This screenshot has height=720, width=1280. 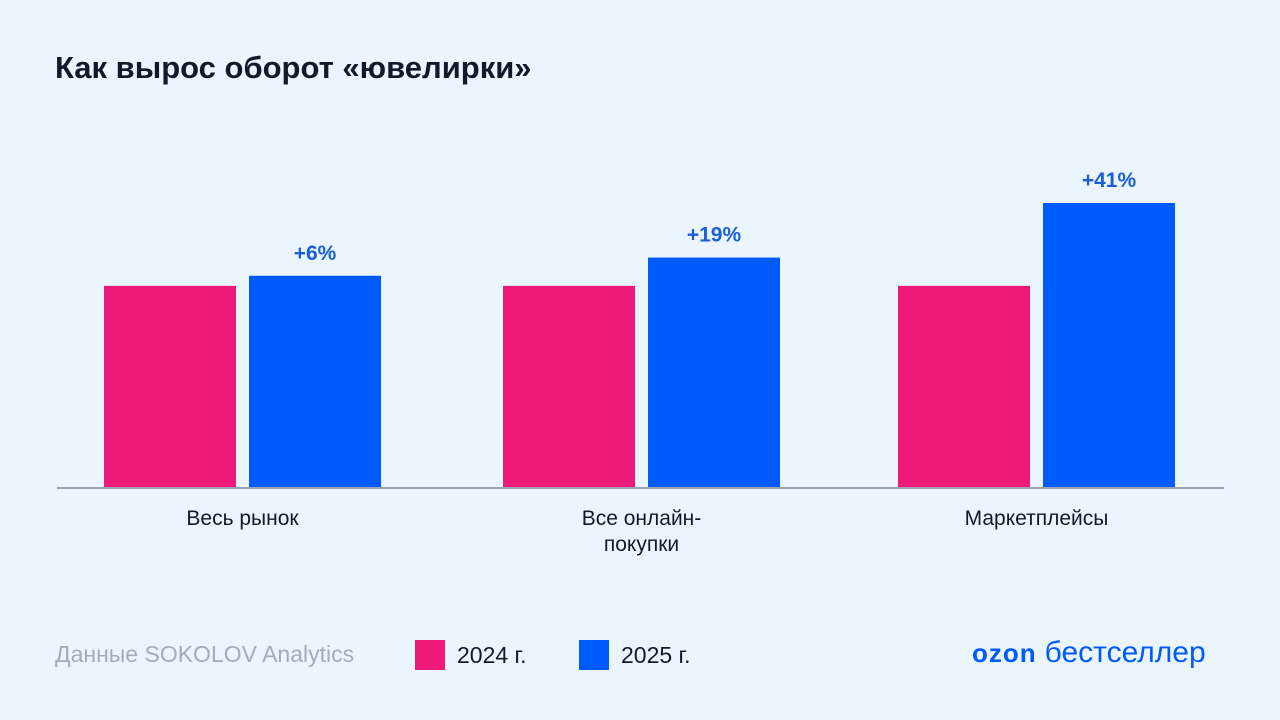 I want to click on legend-label-2024: 2024 г., so click(x=492, y=654).